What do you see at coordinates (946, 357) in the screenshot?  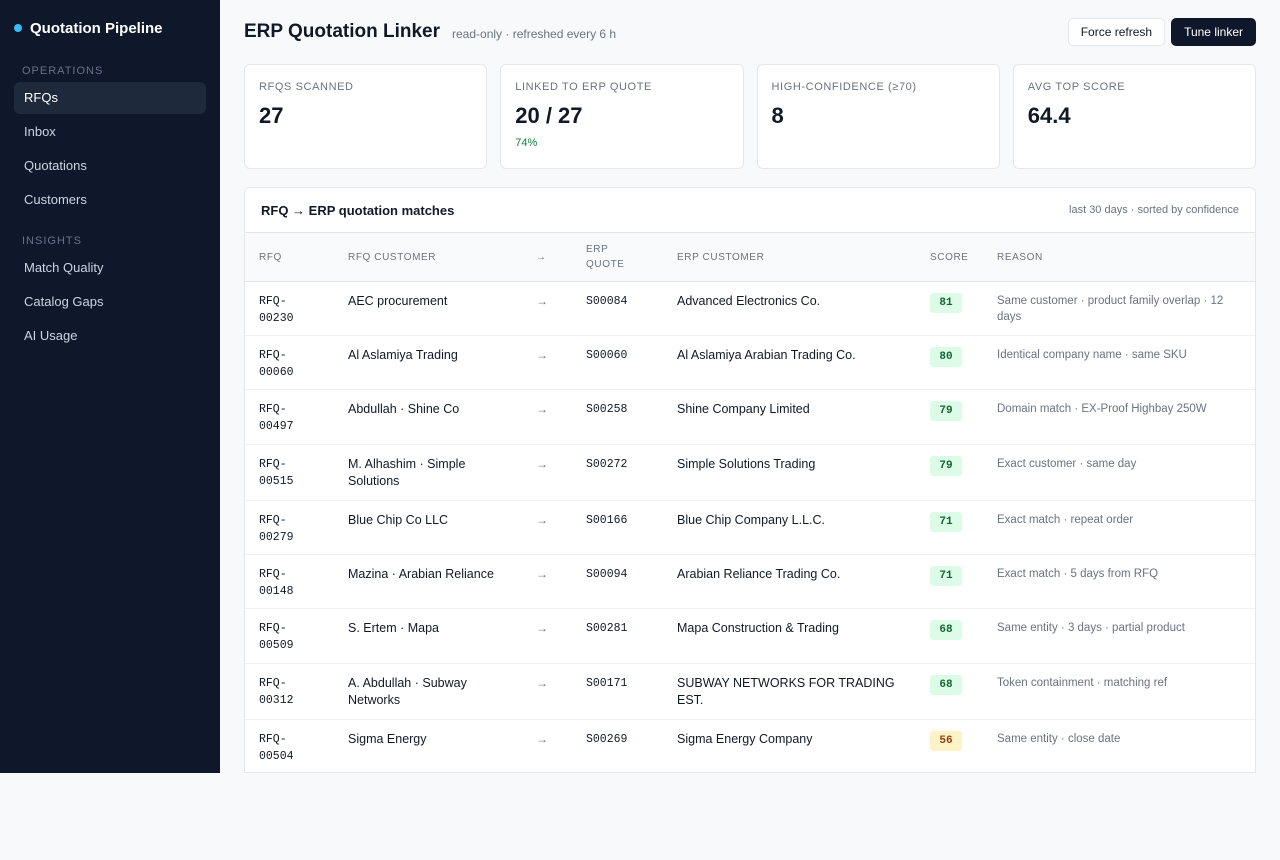 I see `score-badge: 80` at bounding box center [946, 357].